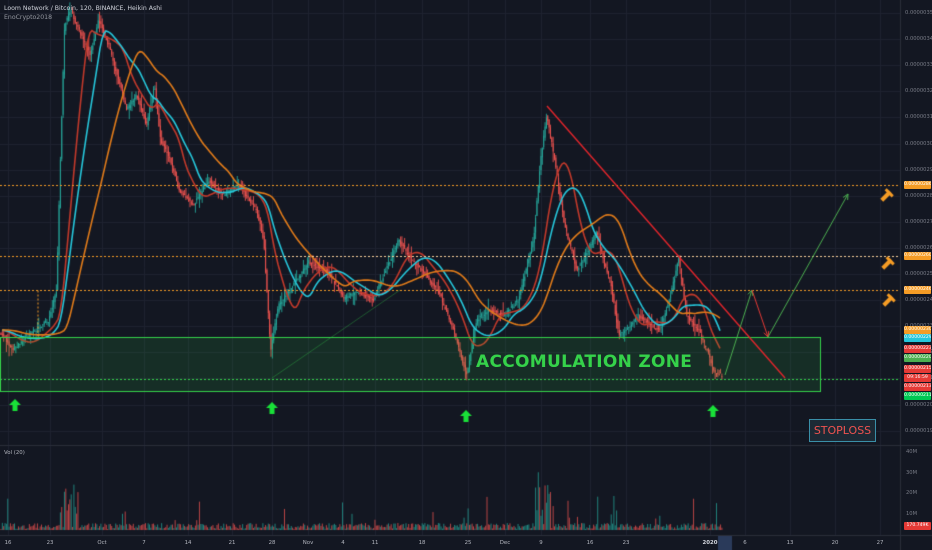 The image size is (932, 550). I want to click on volume-axis-label: 10M, so click(912, 513).